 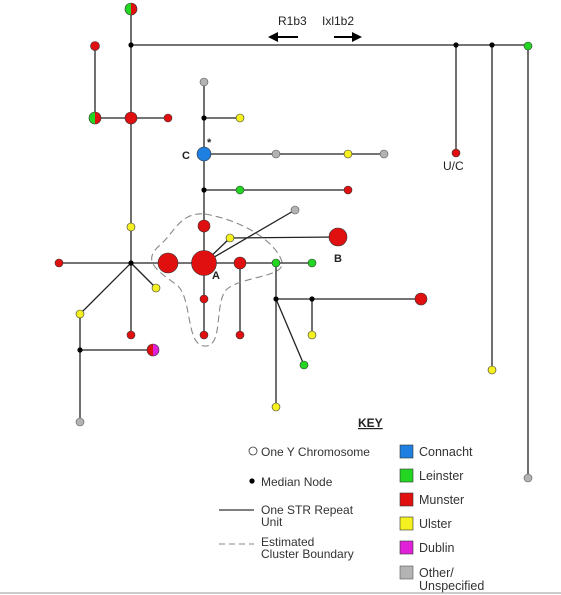 I want to click on legend-munster: Munster, so click(x=441, y=500).